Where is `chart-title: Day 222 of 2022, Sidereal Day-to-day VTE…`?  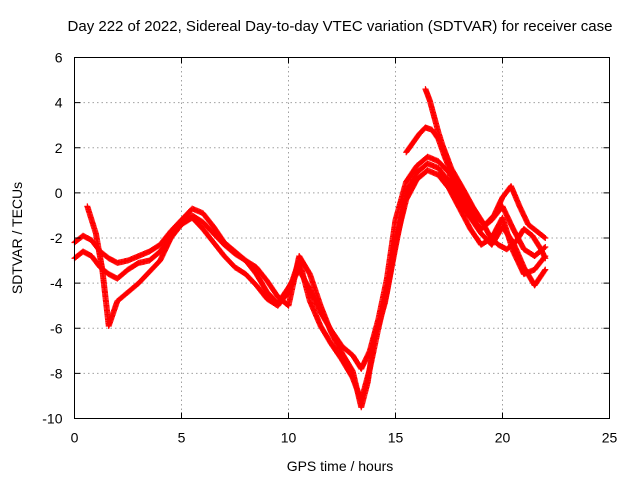 chart-title: Day 222 of 2022, Sidereal Day-to-day VTE… is located at coordinates (340, 26).